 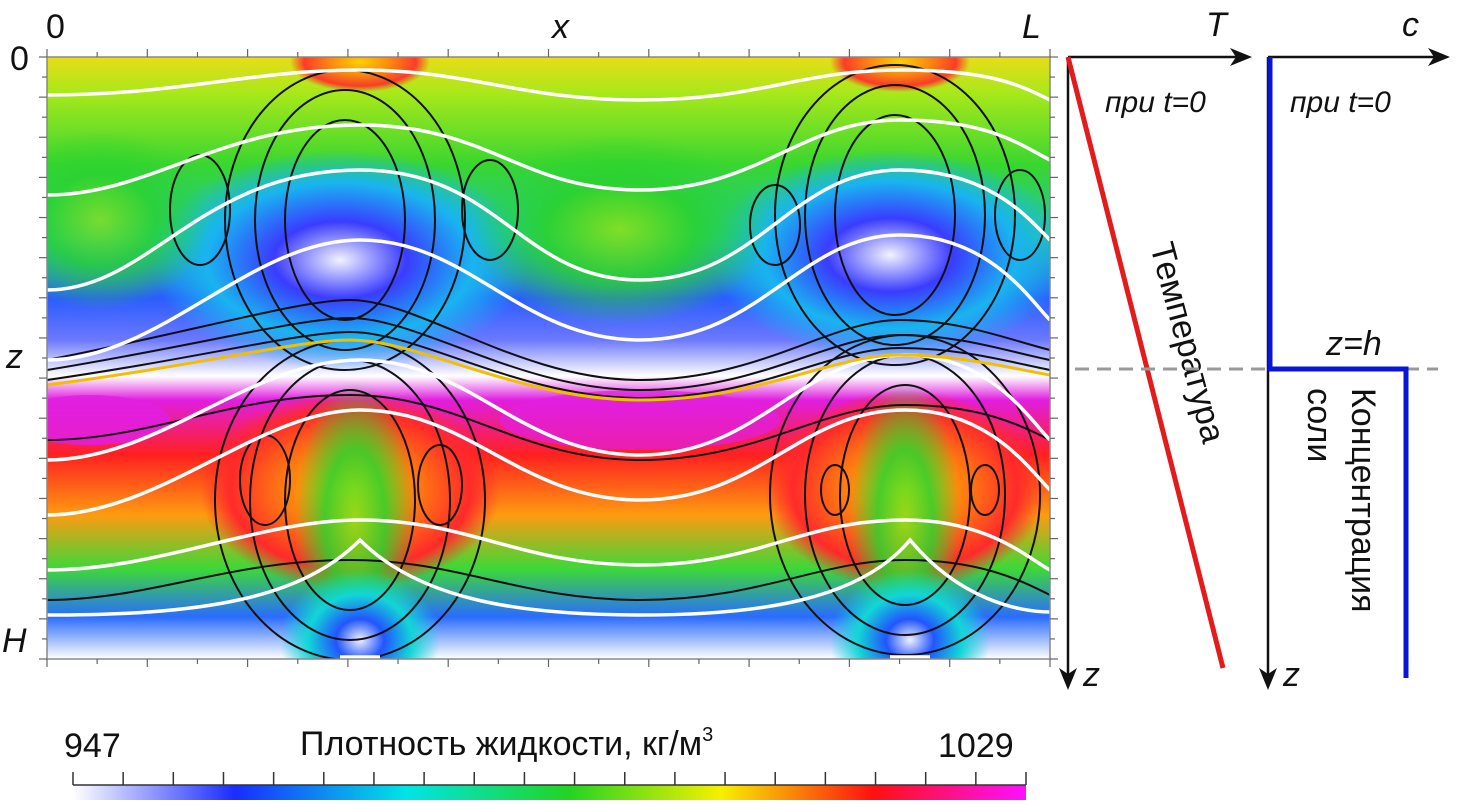 I want to click on salt-curve-label-line1: Концентрация, so click(x=1363, y=500).